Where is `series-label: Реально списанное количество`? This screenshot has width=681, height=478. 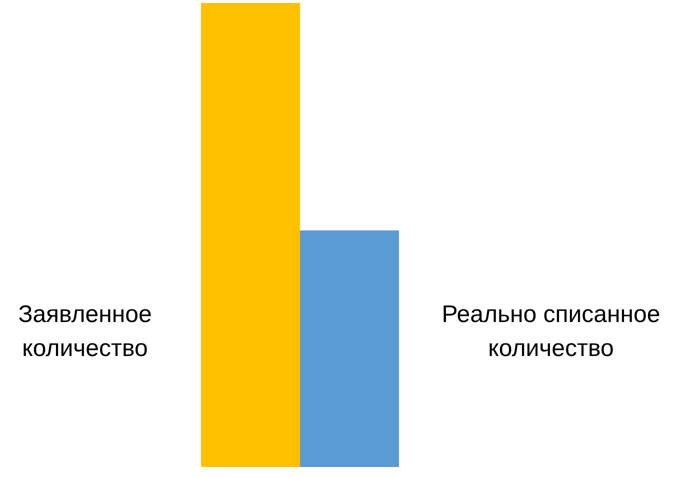
series-label: Реально списанное количество is located at coordinates (551, 331).